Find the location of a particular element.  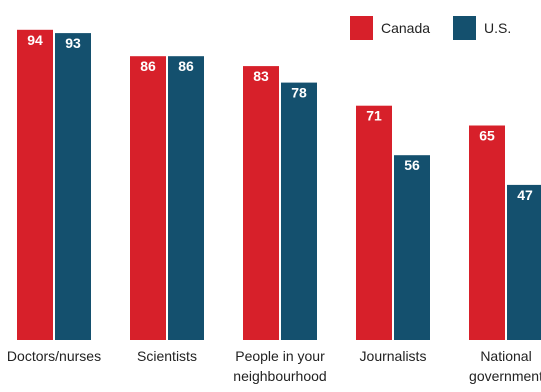

legend-swatch-canada is located at coordinates (361, 28).